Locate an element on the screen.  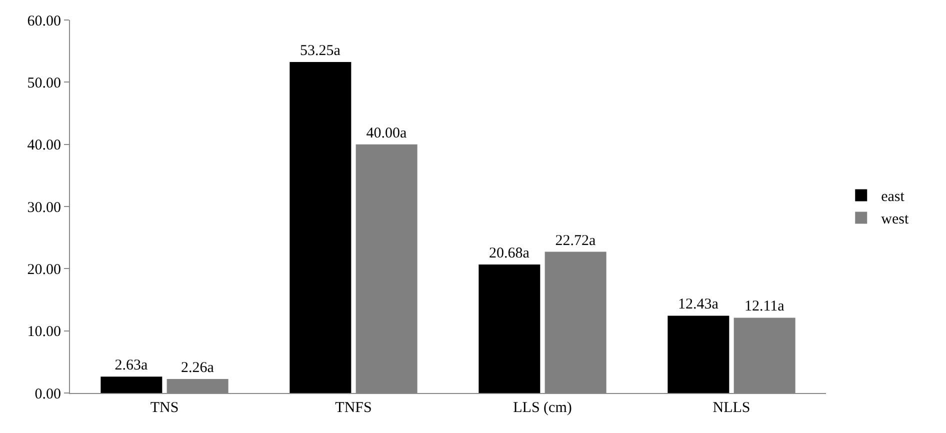
data-label: 20.68a is located at coordinates (509, 253).